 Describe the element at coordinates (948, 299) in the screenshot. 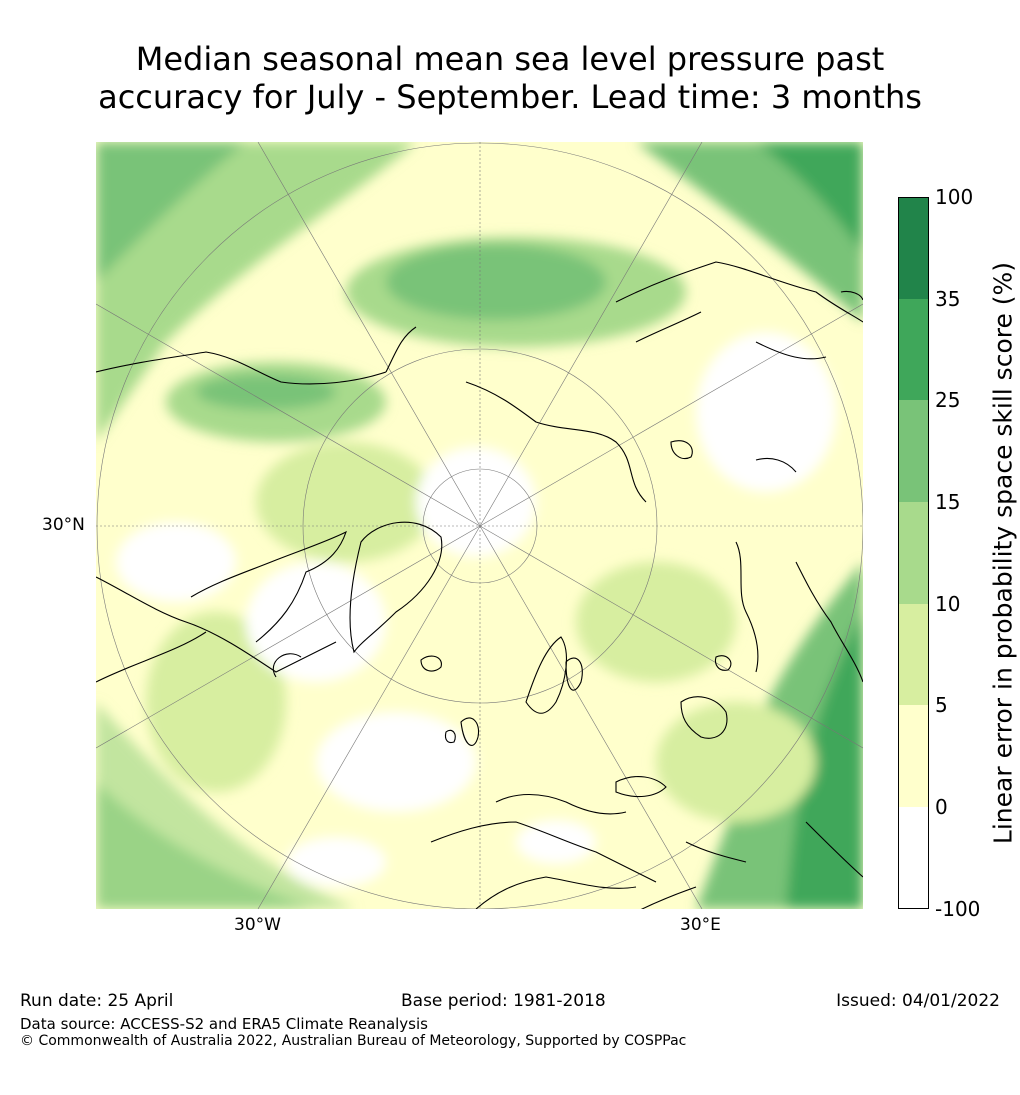

I see `colorbar-label-35: 35` at that location.